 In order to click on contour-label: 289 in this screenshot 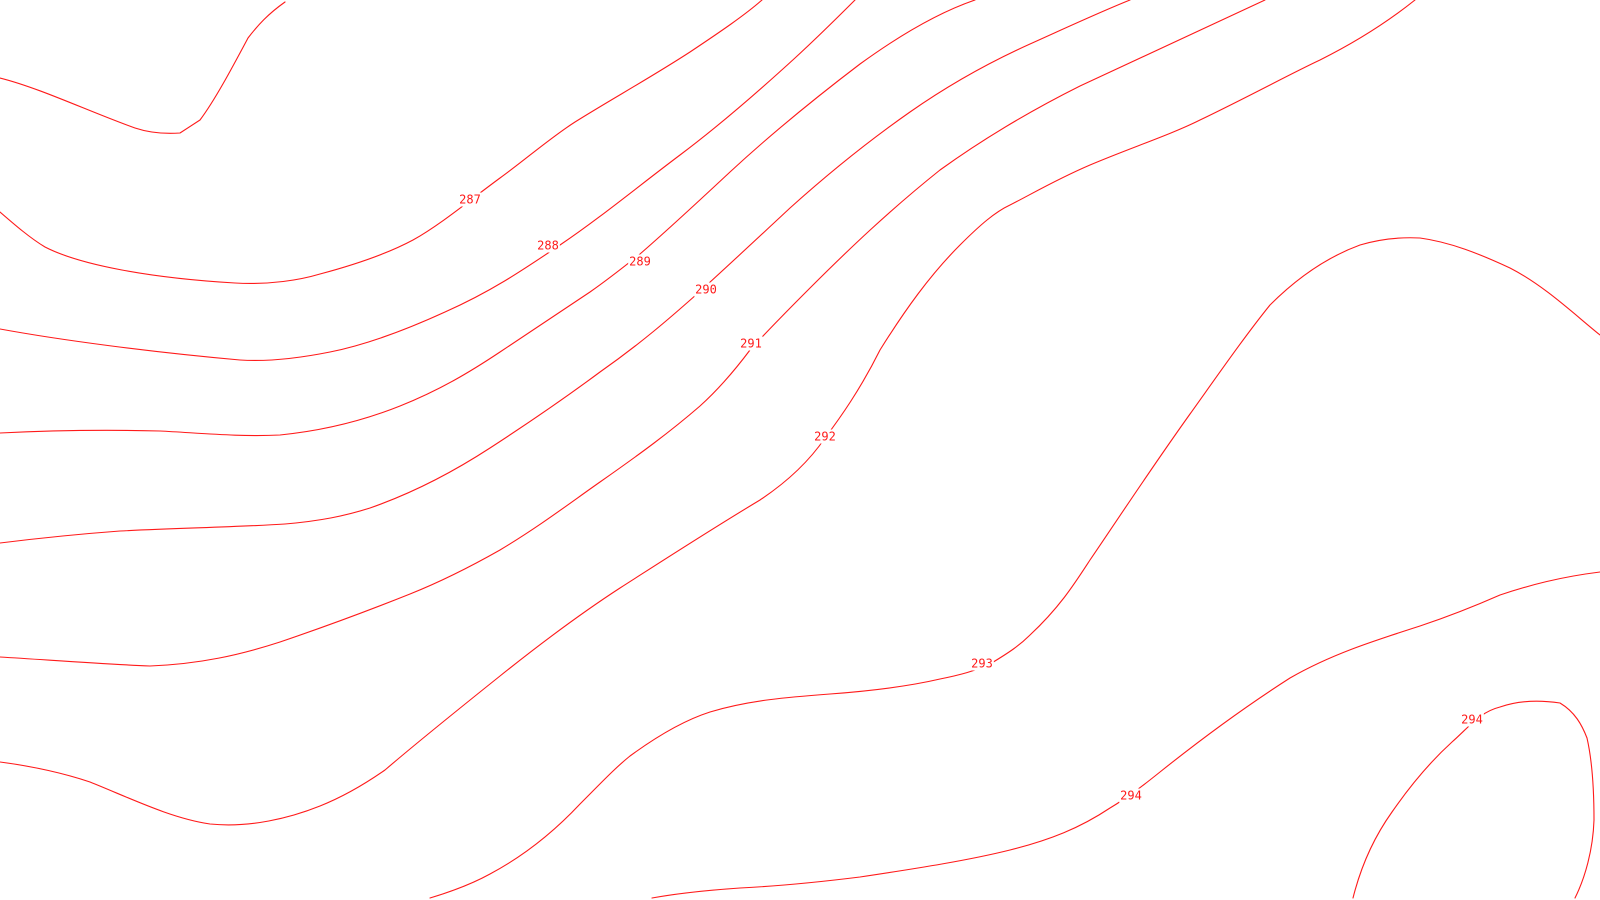, I will do `click(640, 262)`.